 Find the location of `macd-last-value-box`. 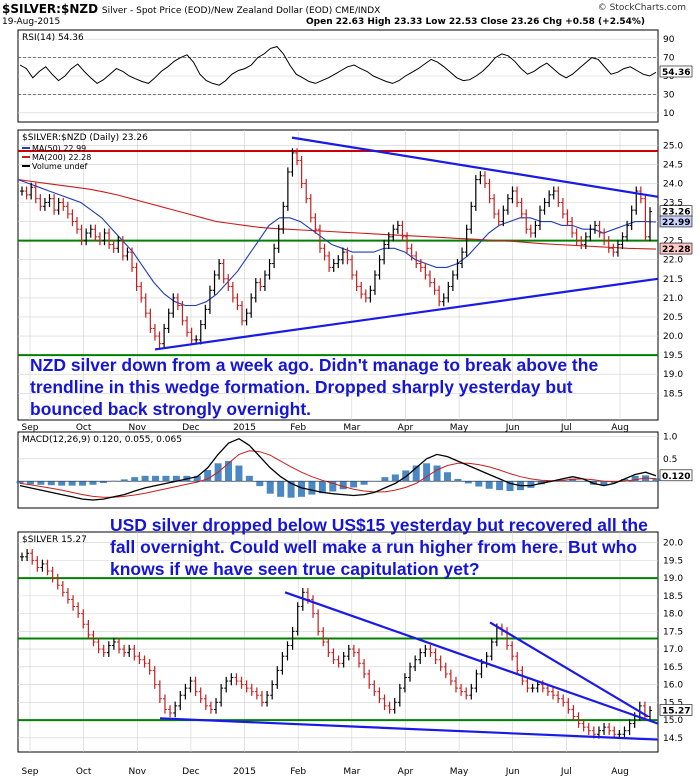

macd-last-value-box is located at coordinates (676, 475).